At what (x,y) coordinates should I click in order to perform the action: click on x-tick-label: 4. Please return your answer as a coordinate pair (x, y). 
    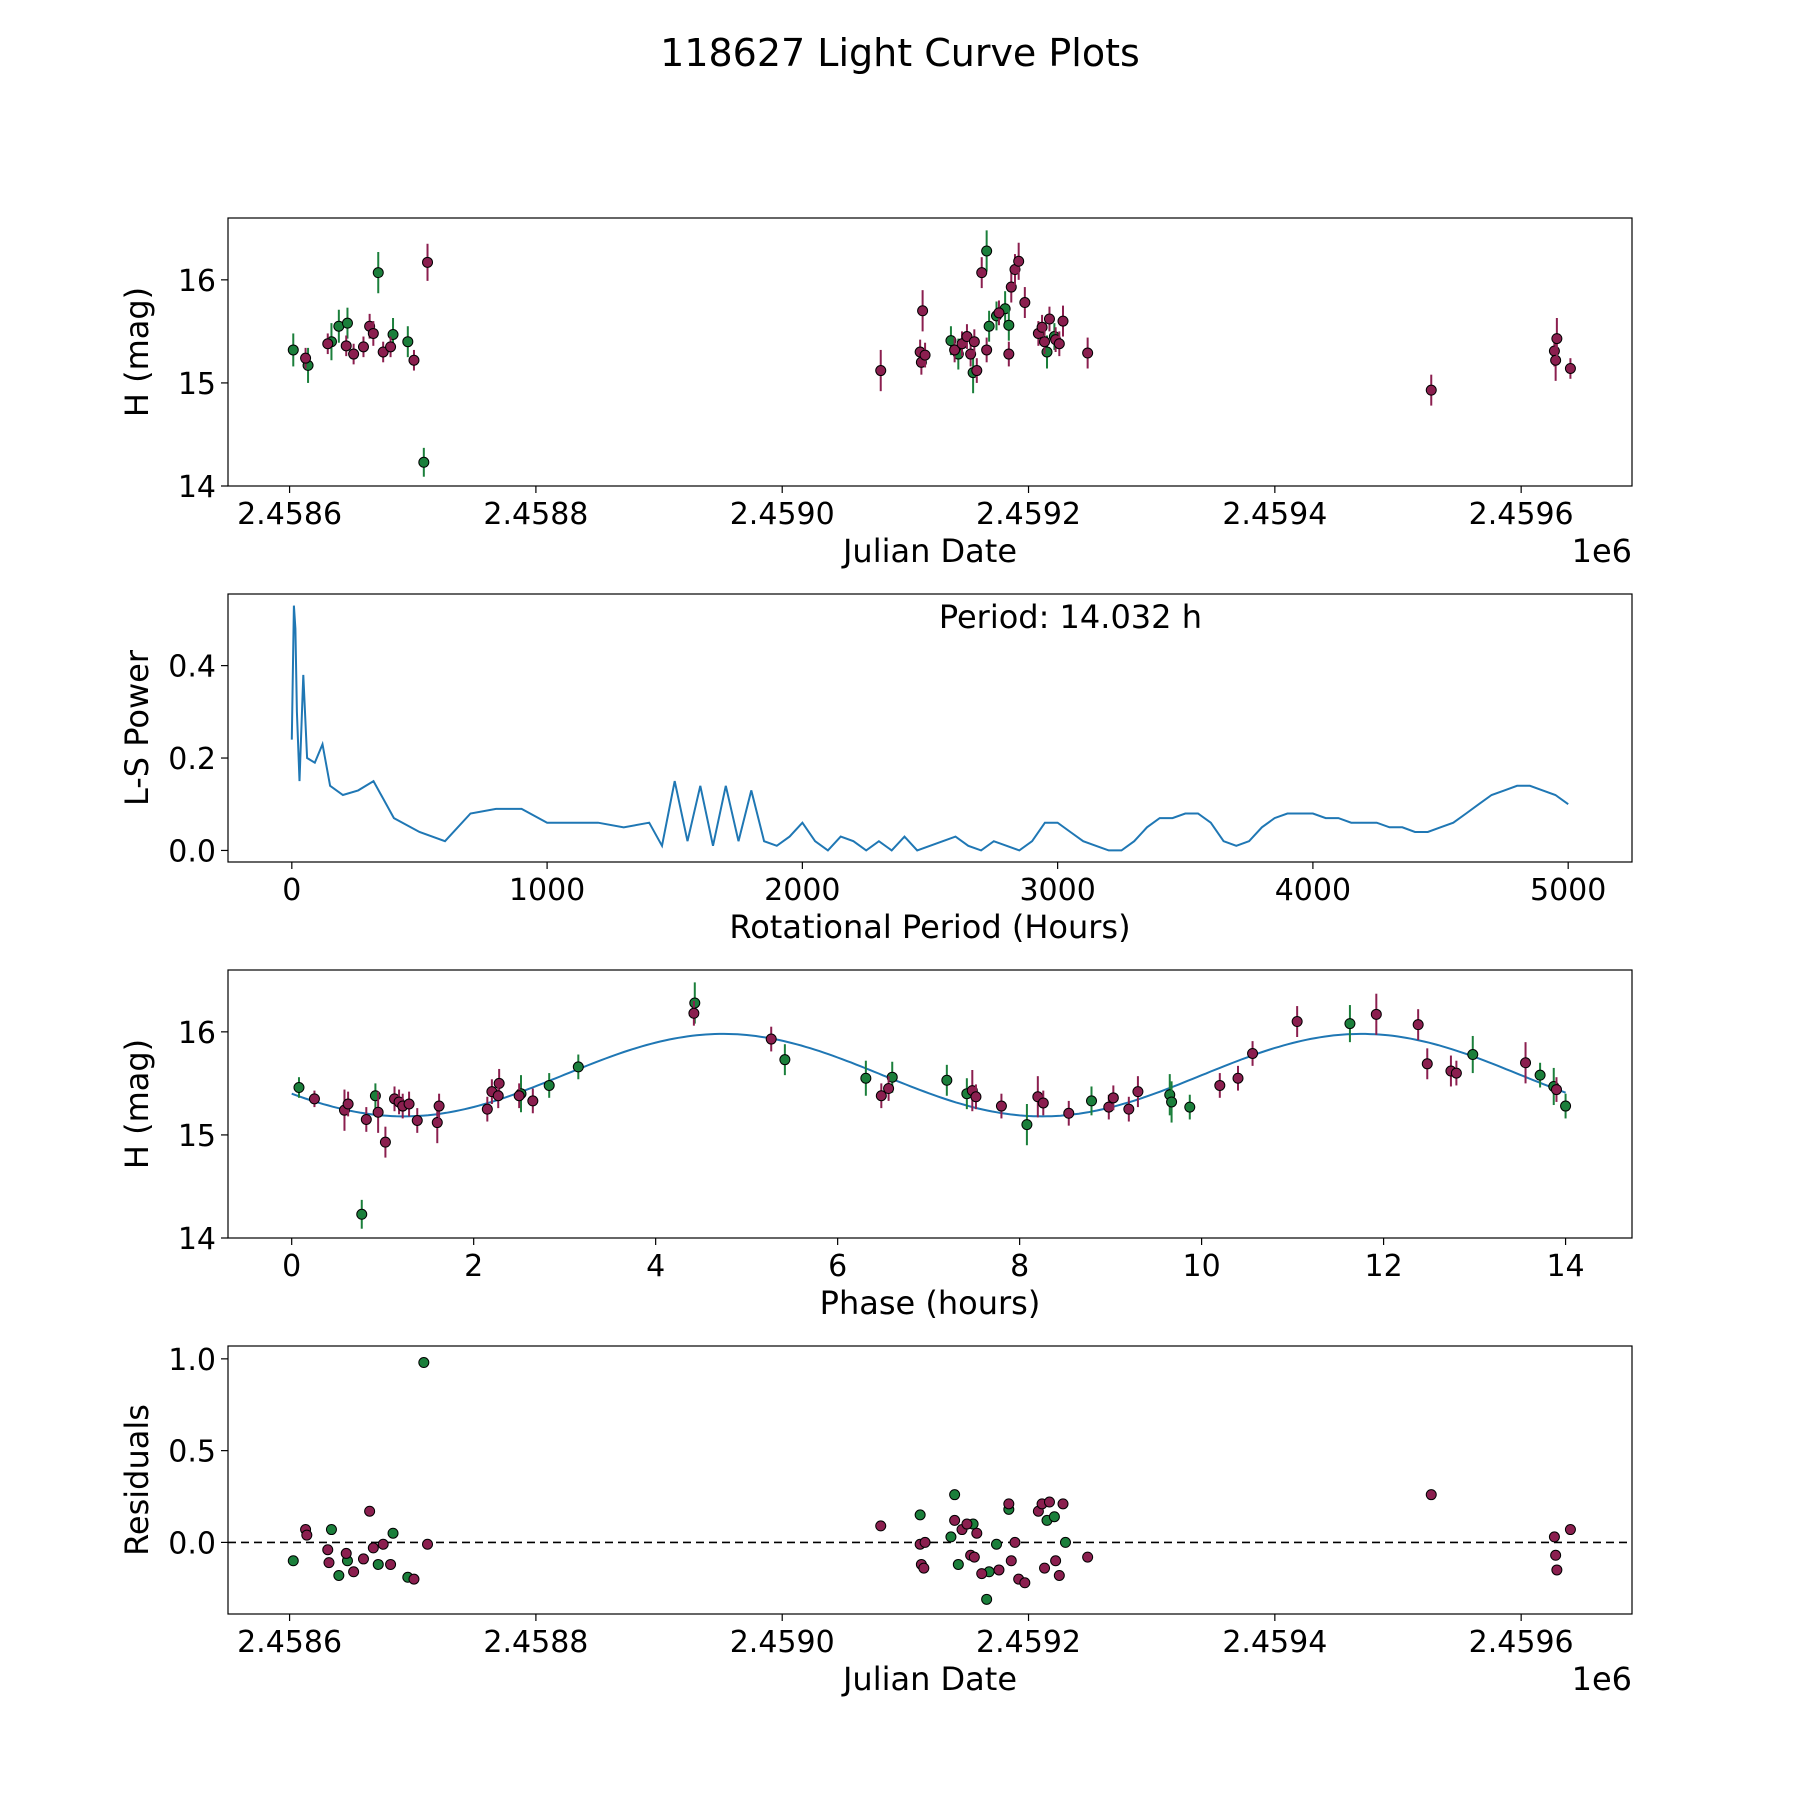
    Looking at the image, I should click on (655, 1266).